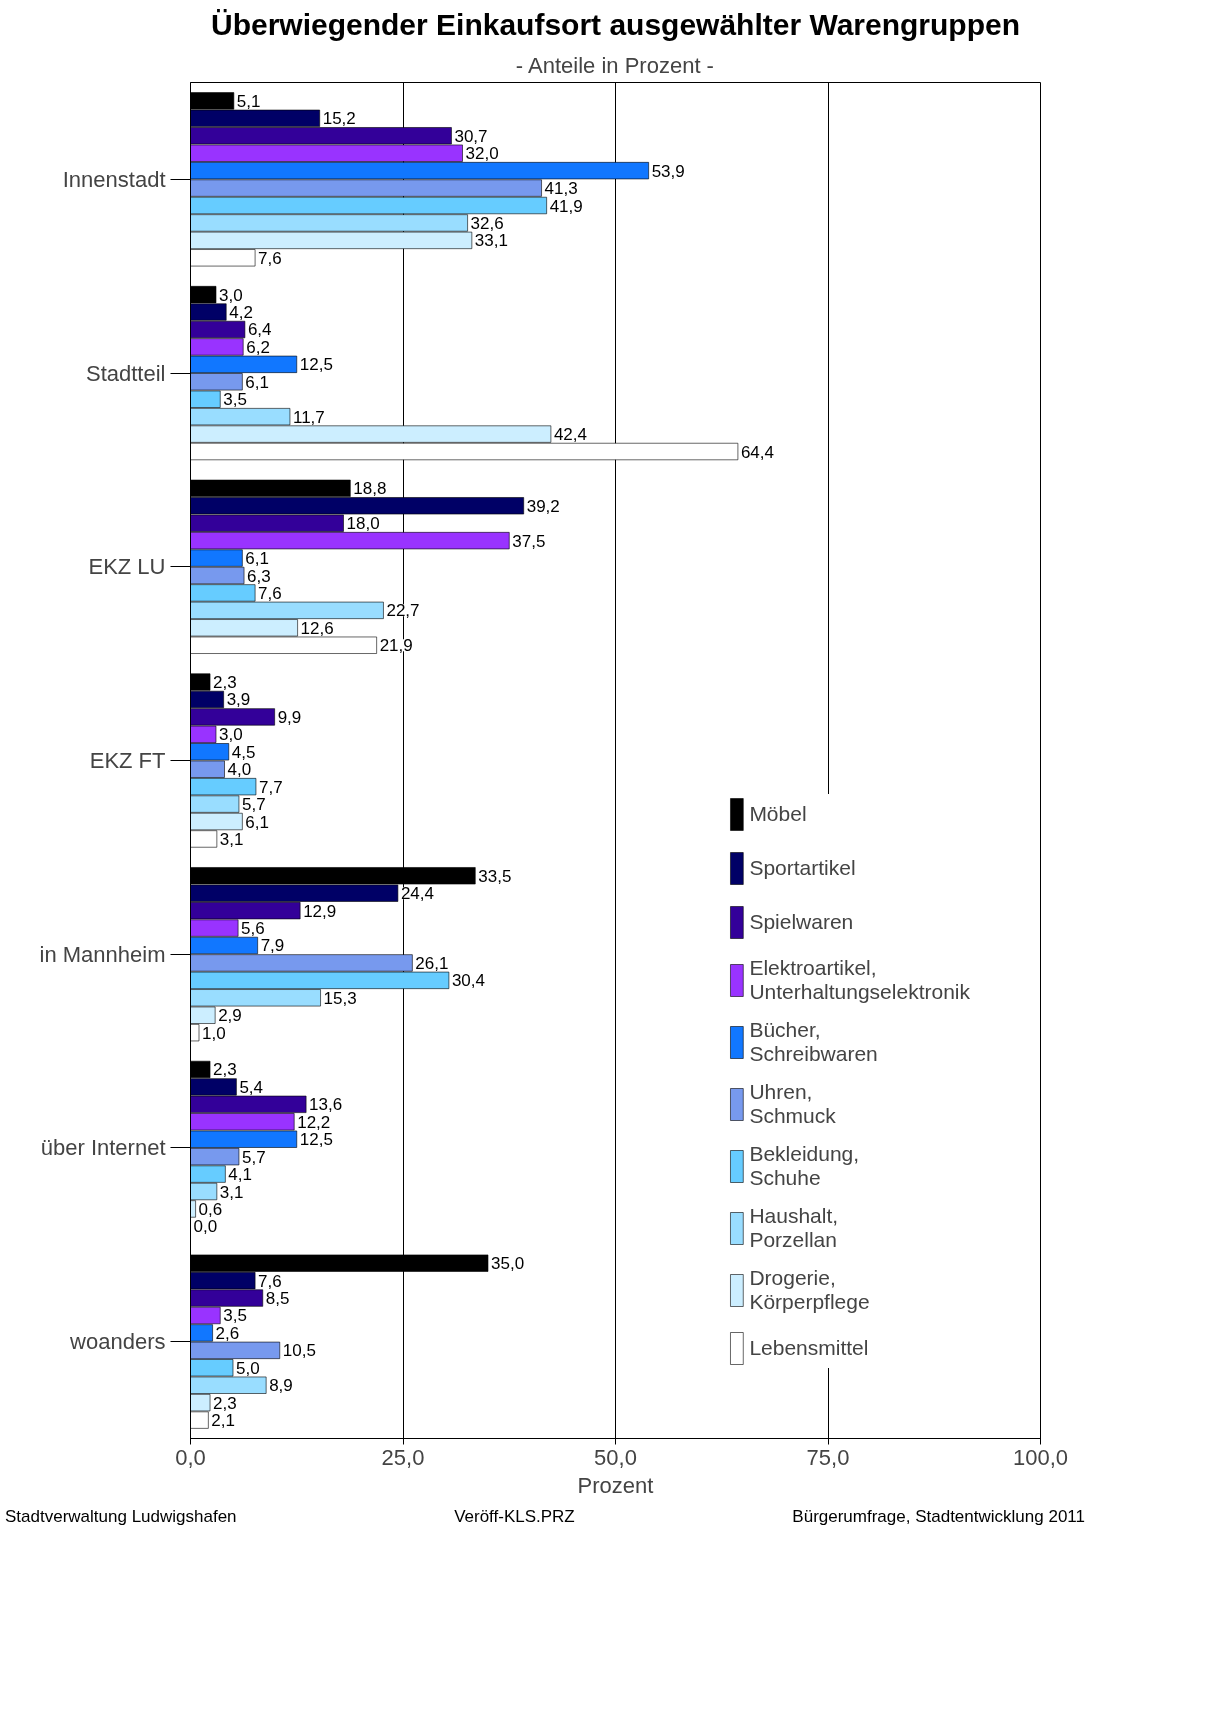  I want to click on legend-label: Möbel, so click(778, 814).